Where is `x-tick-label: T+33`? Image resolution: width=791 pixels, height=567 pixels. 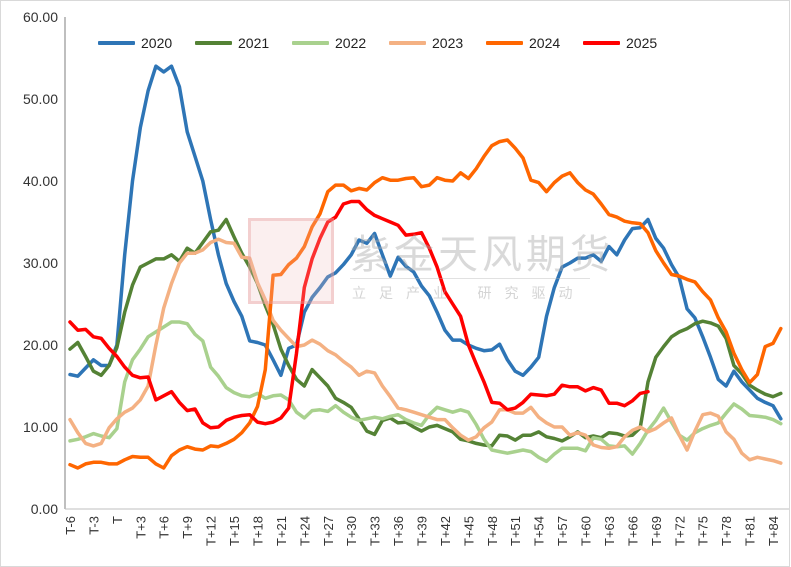 x-tick-label: T+33 is located at coordinates (375, 531).